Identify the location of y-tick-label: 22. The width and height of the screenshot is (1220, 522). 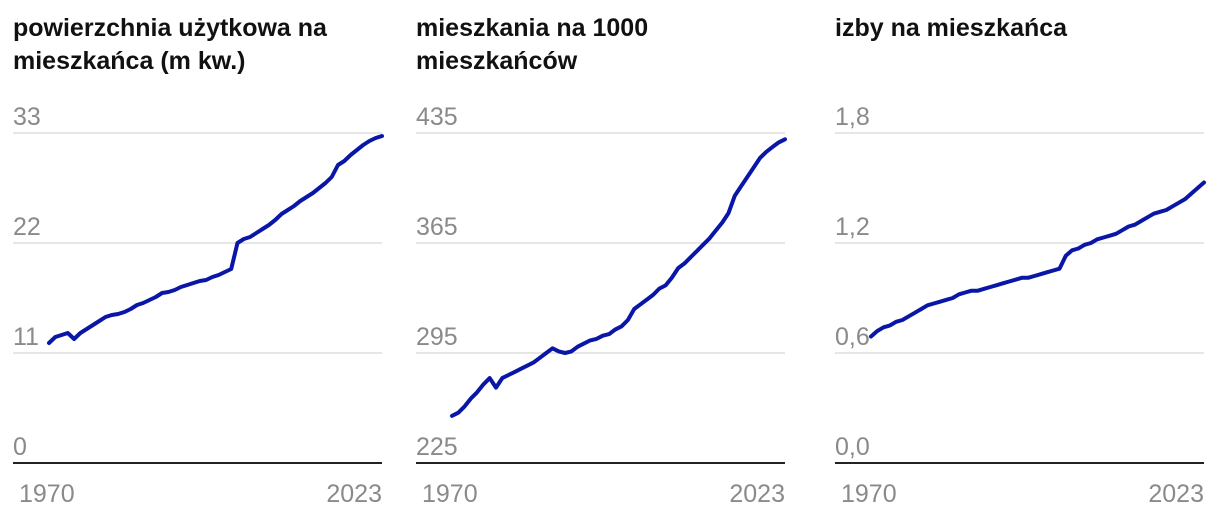
(27, 227).